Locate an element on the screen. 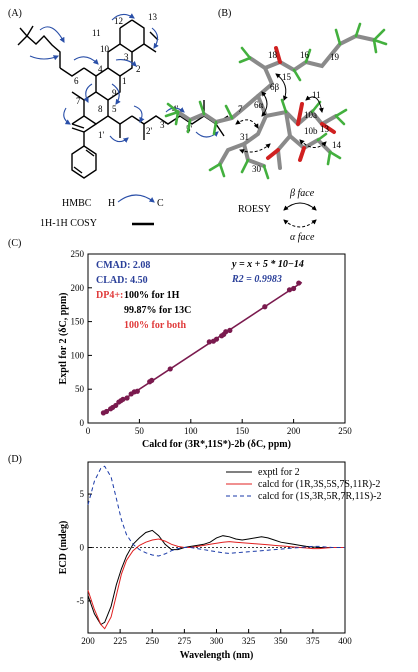  x-tick-label-c: 100 is located at coordinates (191, 431).